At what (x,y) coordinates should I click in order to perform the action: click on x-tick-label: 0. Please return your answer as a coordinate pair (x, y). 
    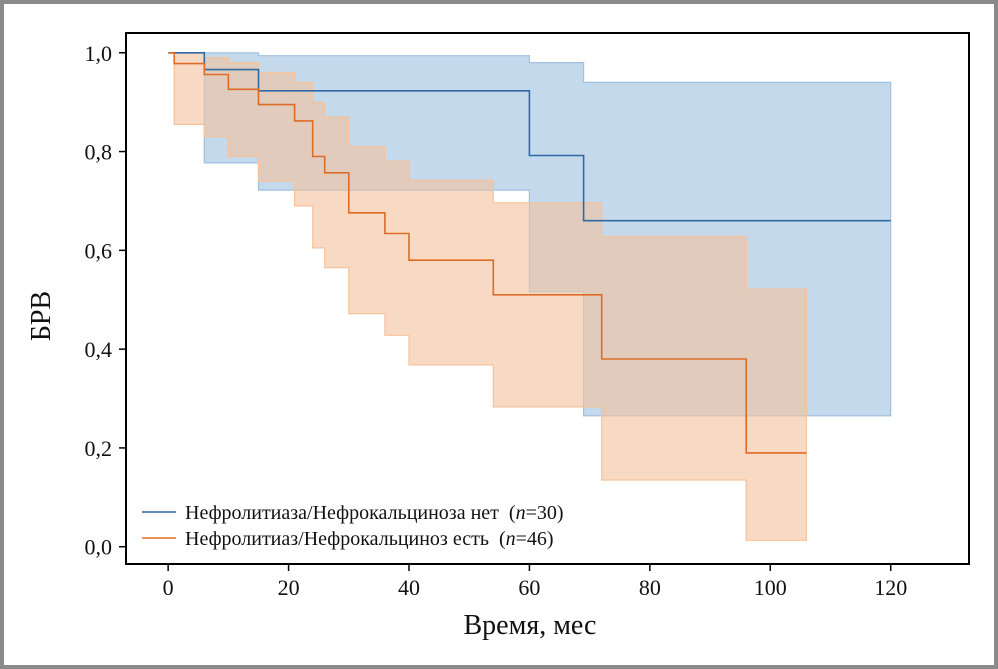
    Looking at the image, I should click on (168, 587).